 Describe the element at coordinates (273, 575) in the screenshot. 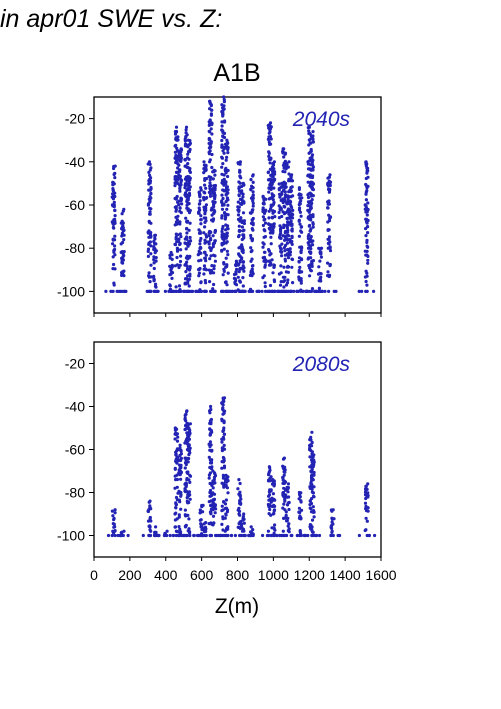

I see `x-tick-label: 1000` at that location.